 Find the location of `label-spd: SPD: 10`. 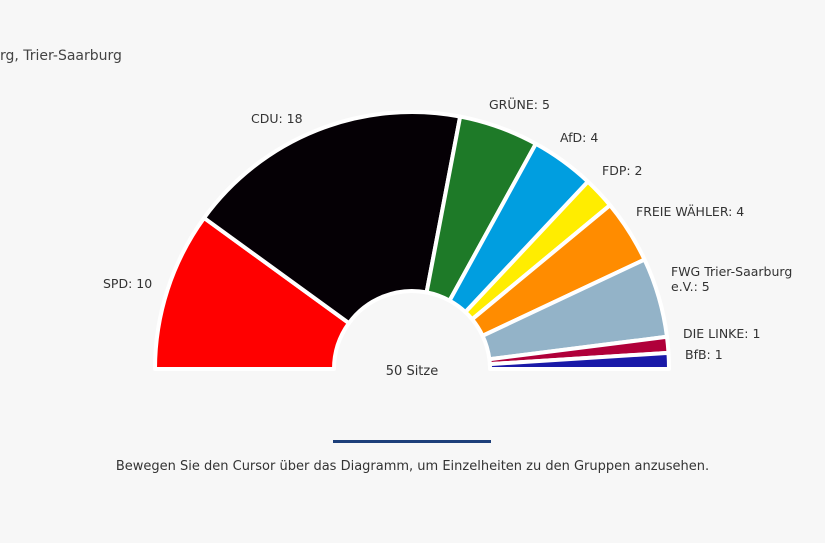

label-spd: SPD: 10 is located at coordinates (128, 283).